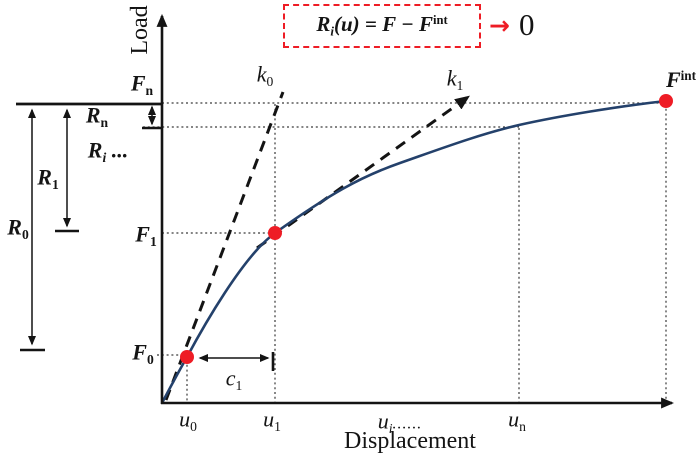 The width and height of the screenshot is (700, 460). I want to click on limit-target: 0, so click(526, 24).